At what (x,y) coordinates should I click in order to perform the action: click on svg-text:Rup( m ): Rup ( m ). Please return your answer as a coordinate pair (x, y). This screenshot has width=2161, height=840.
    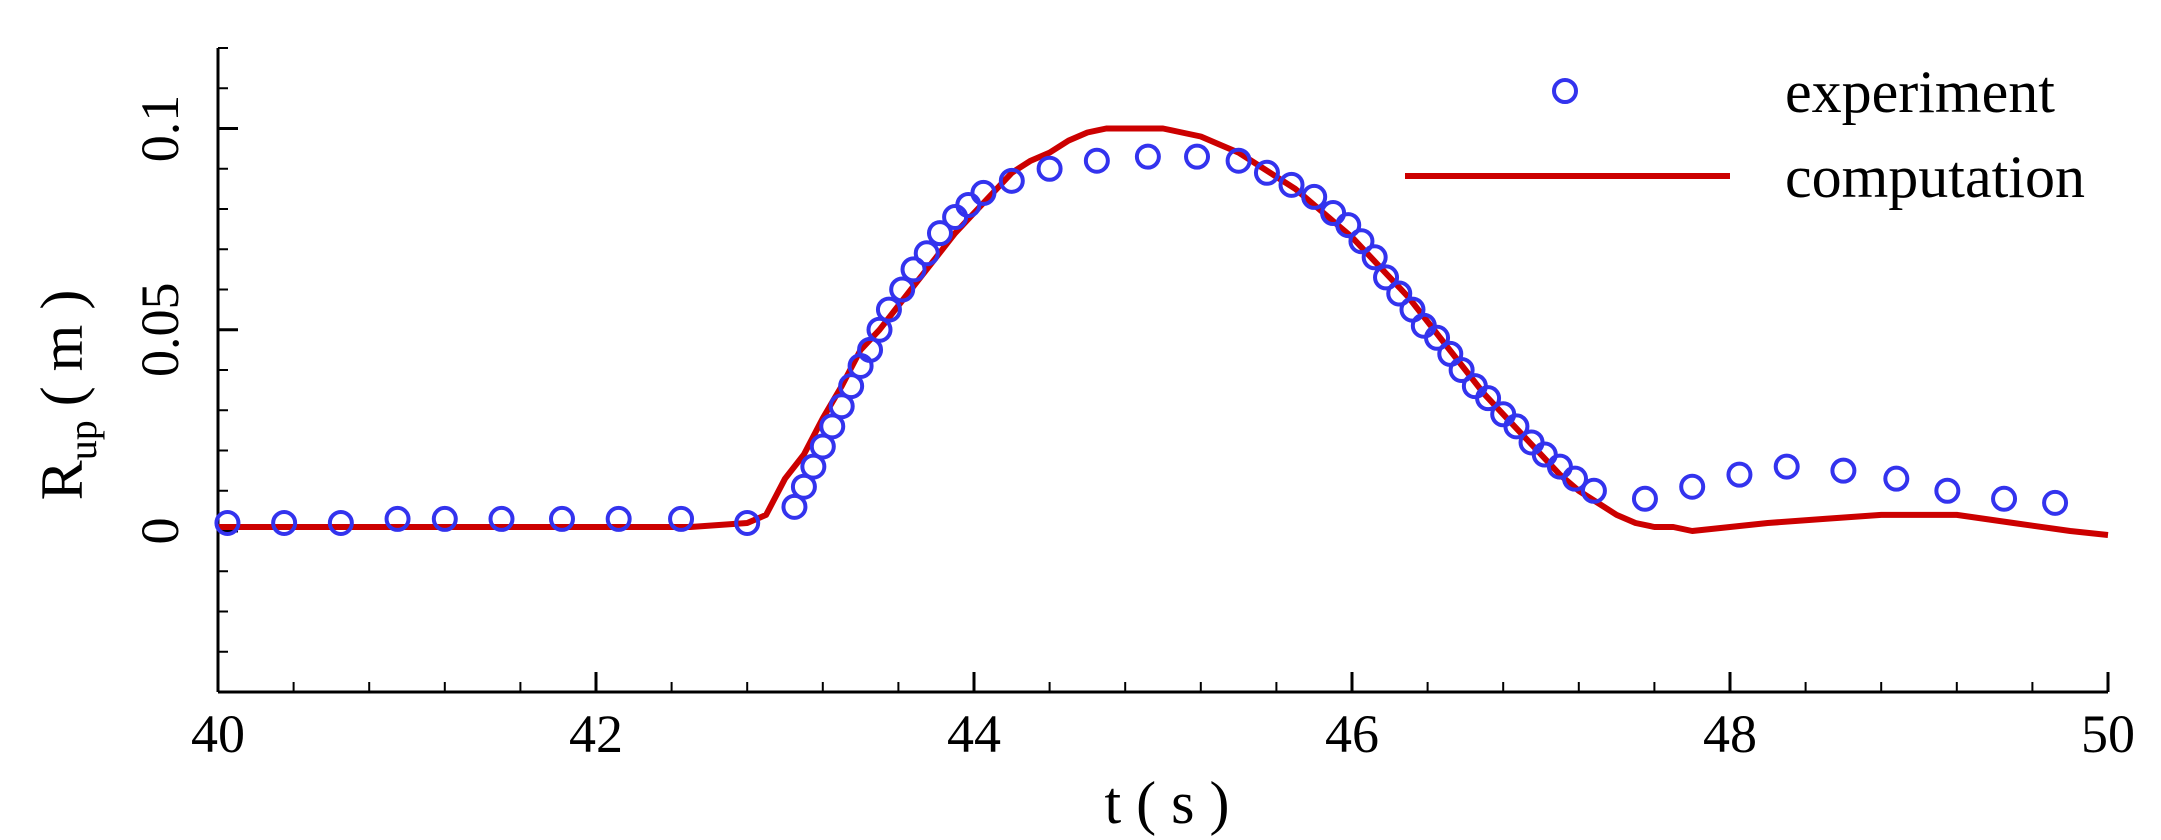
    Looking at the image, I should click on (67, 395).